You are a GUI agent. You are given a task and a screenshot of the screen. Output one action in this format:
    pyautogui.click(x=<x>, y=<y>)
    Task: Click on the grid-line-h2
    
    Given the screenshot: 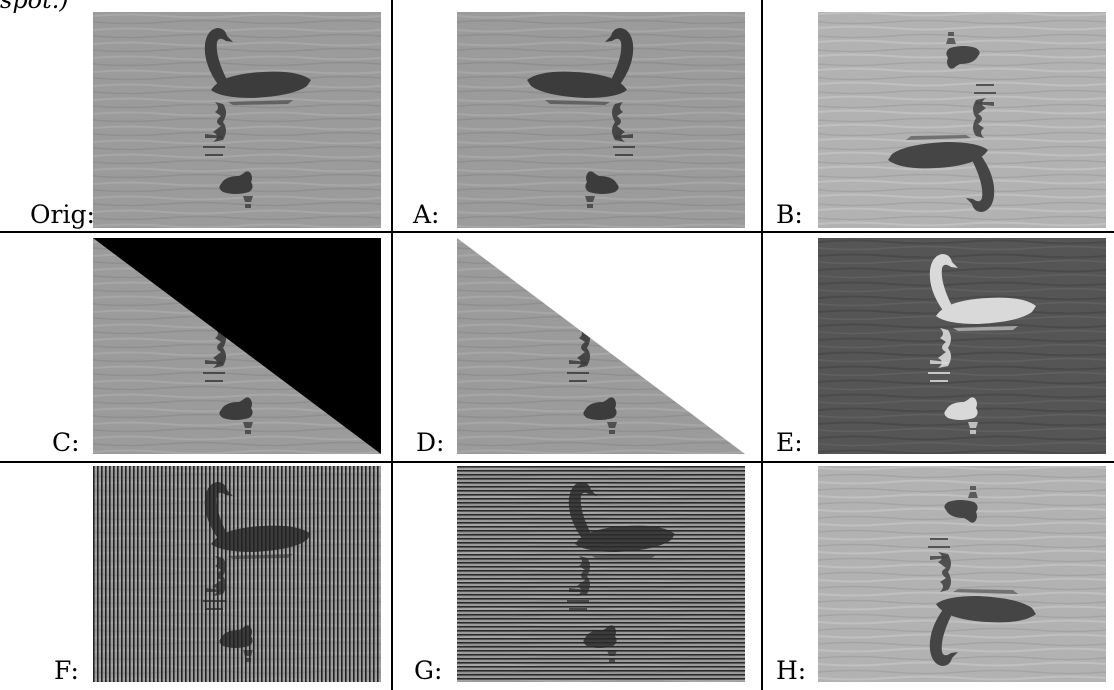 What is the action you would take?
    pyautogui.click(x=557, y=462)
    